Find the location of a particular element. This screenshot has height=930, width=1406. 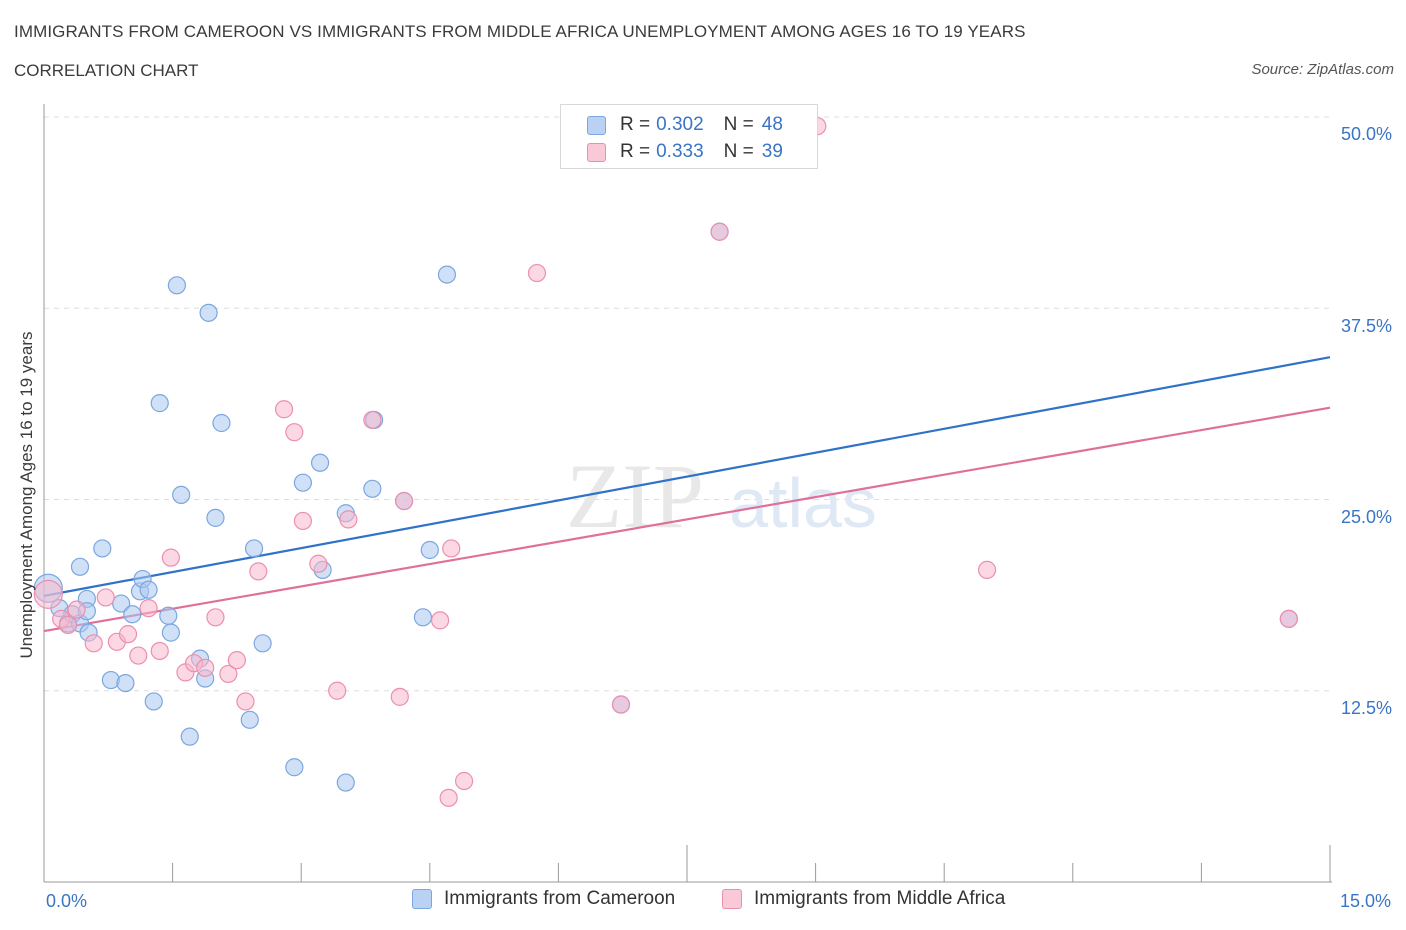

y-tick-label-12-5: 12.5% is located at coordinates (1366, 708).